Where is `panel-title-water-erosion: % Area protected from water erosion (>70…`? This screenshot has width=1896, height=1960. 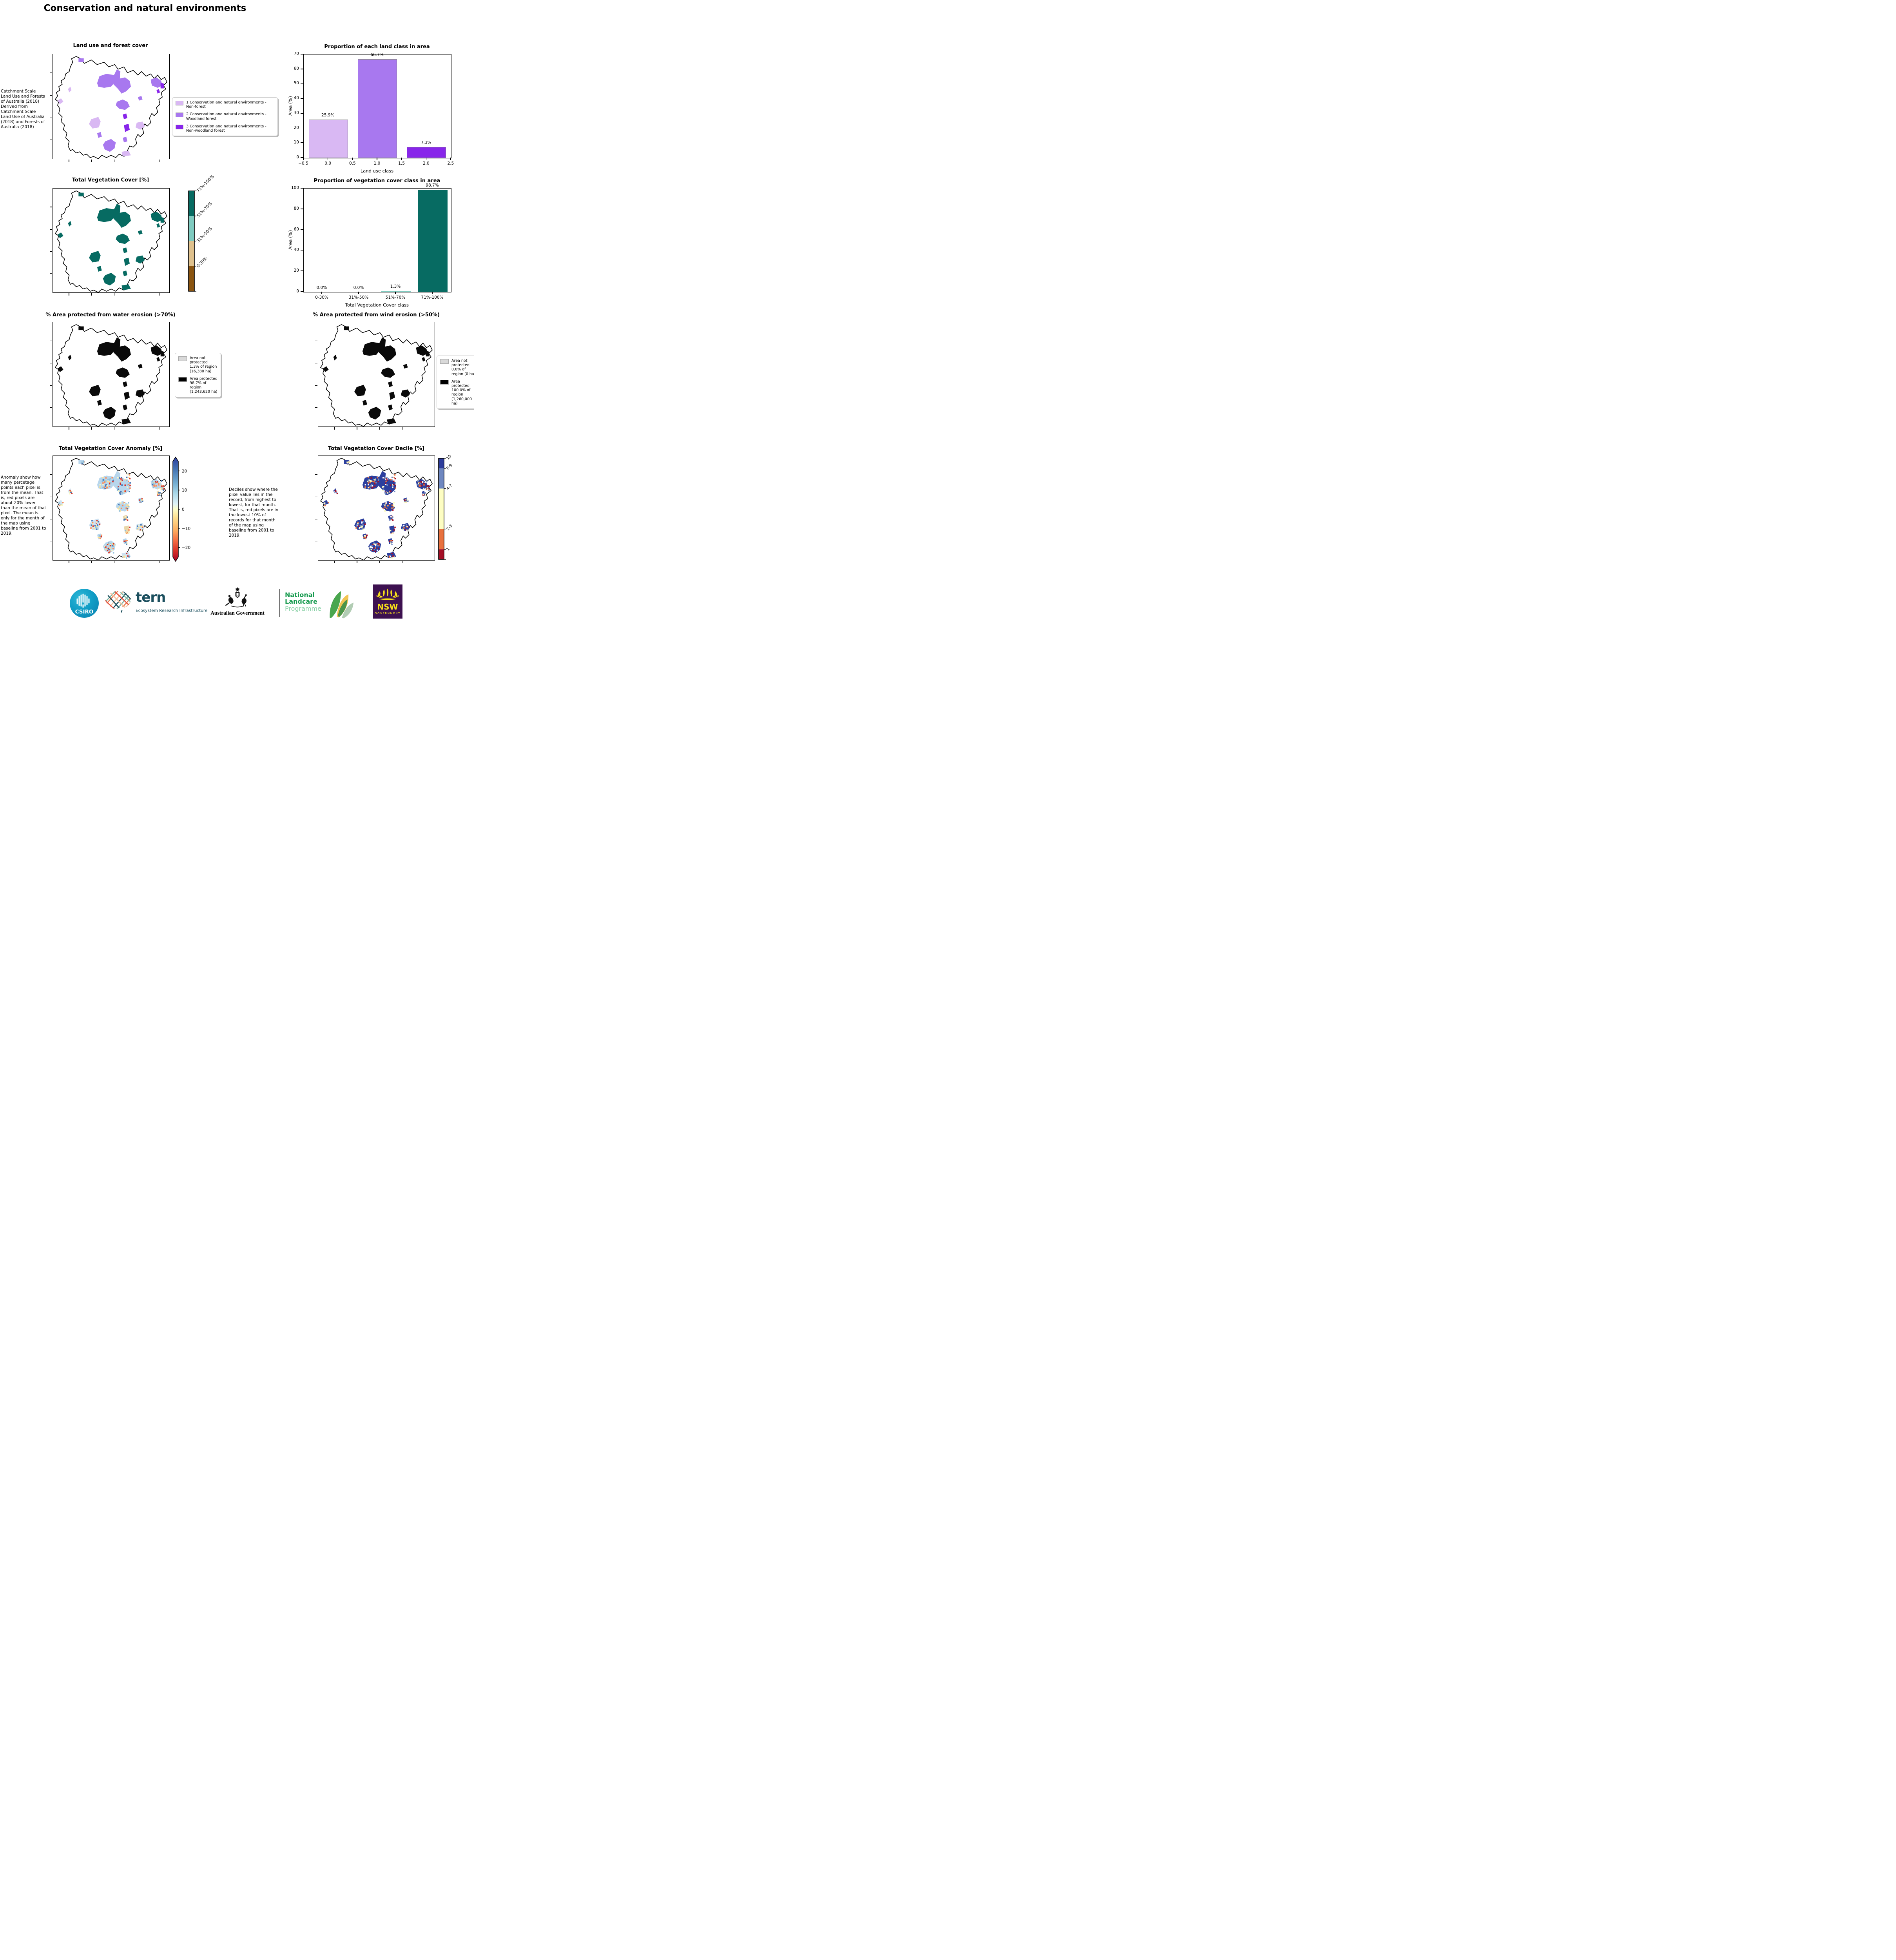
panel-title-water-erosion: % Area protected from water erosion (>70… is located at coordinates (110, 315).